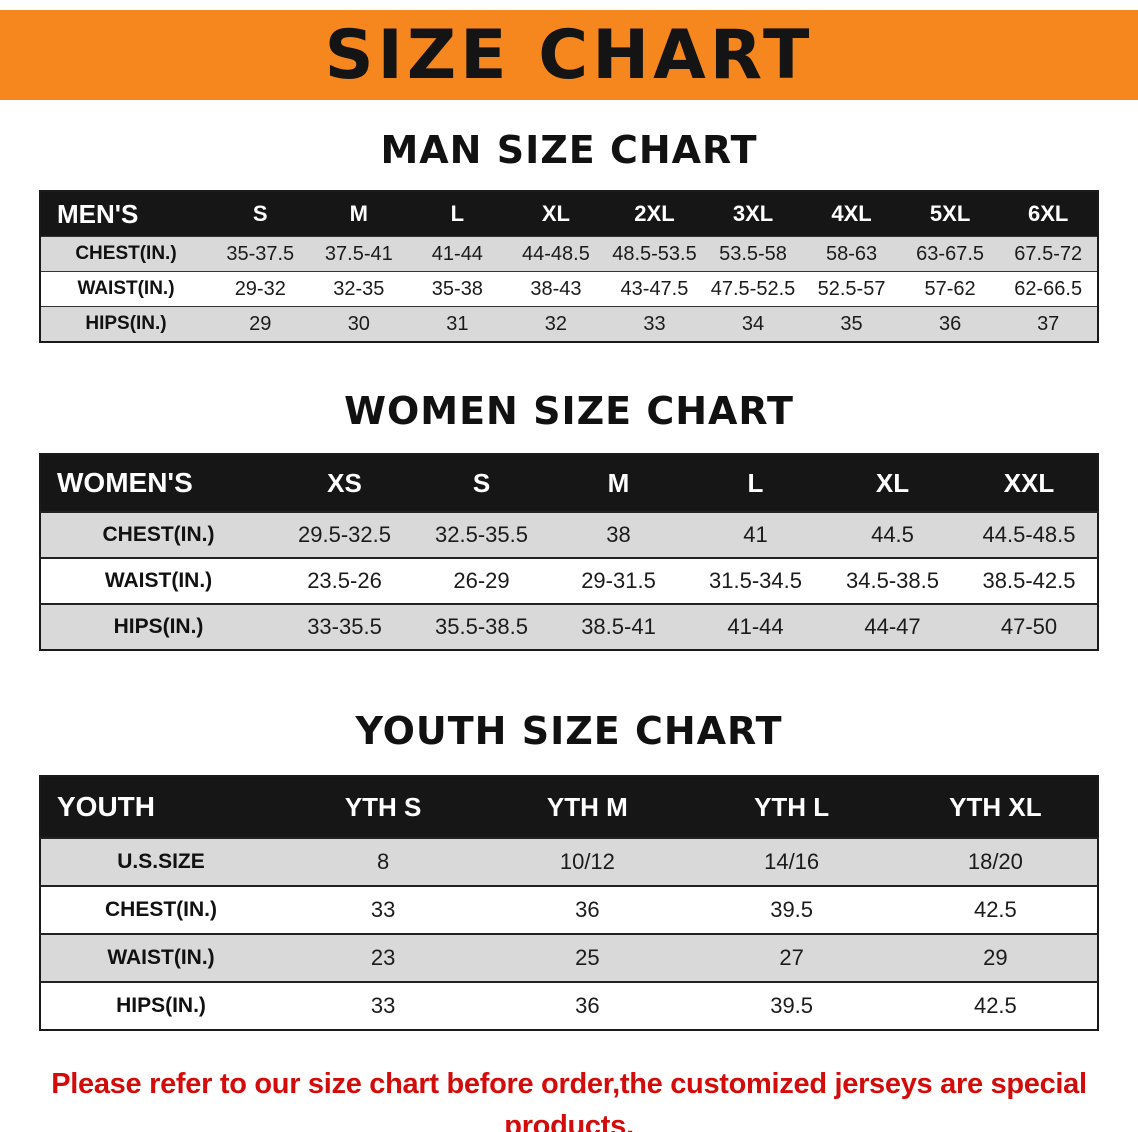 This screenshot has width=1138, height=1132. I want to click on measurement-value-cell: 52.5-57, so click(851, 289).